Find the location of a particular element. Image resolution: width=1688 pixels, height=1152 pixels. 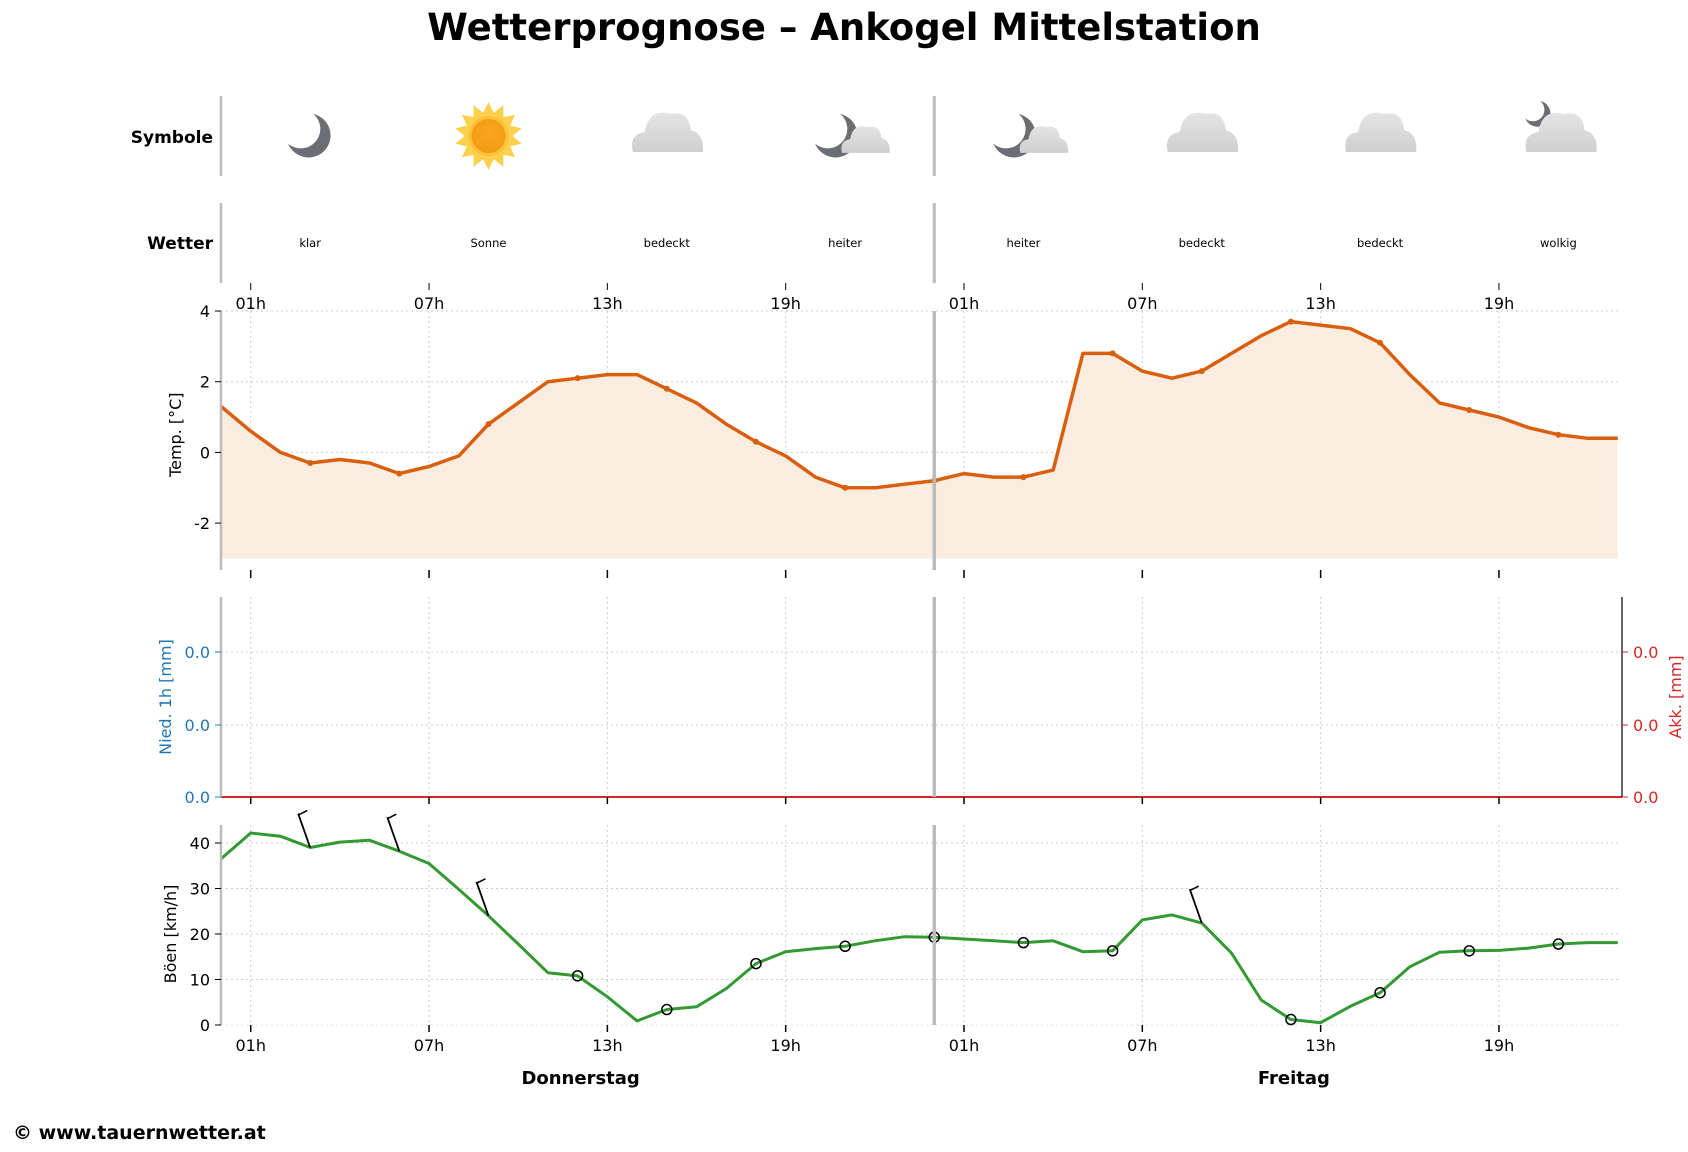

temp-ytick: 2 is located at coordinates (205, 382).